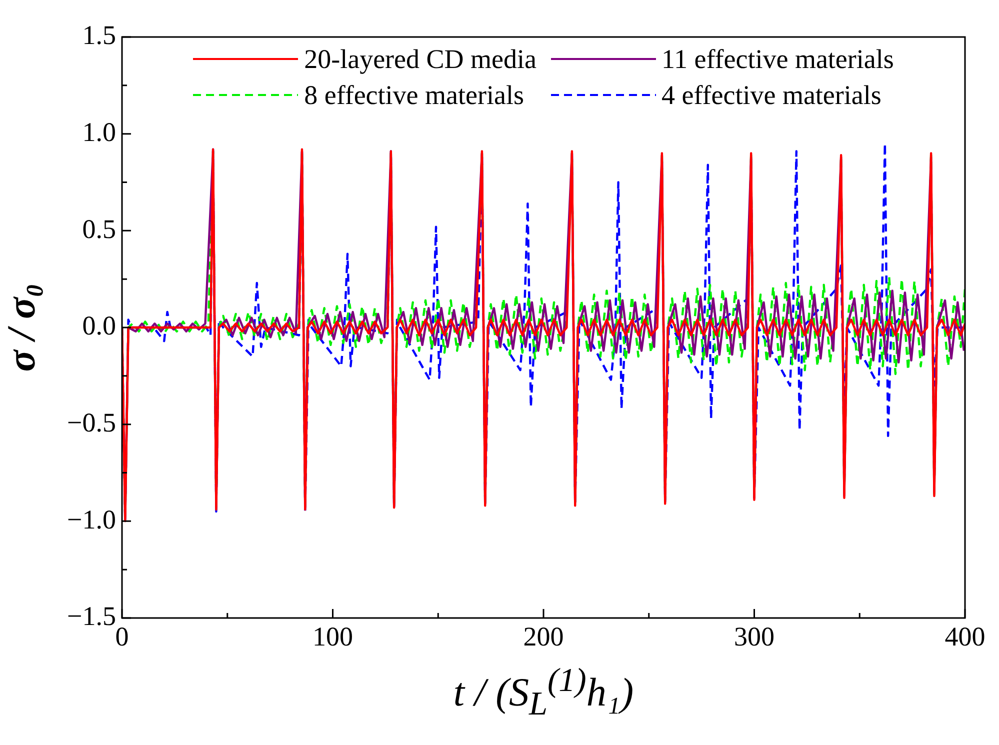  I want to click on legend-label: 11 effective materials, so click(778, 59).